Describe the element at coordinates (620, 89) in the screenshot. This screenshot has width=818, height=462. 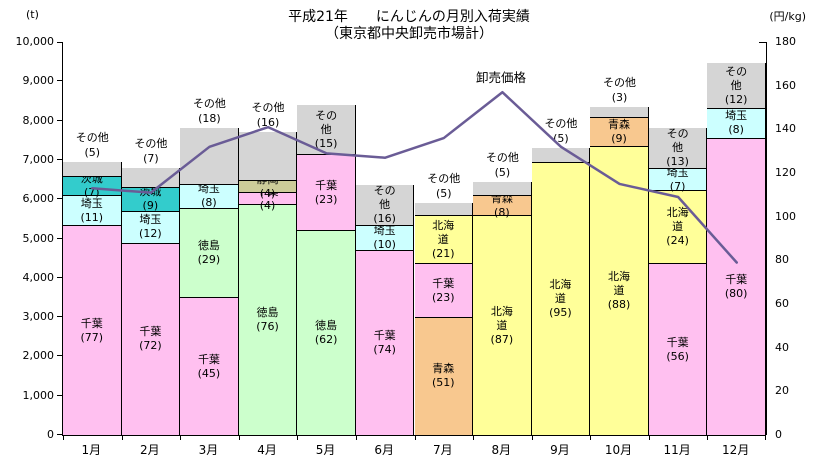
I see `segment-label-above: その他 (3)` at that location.